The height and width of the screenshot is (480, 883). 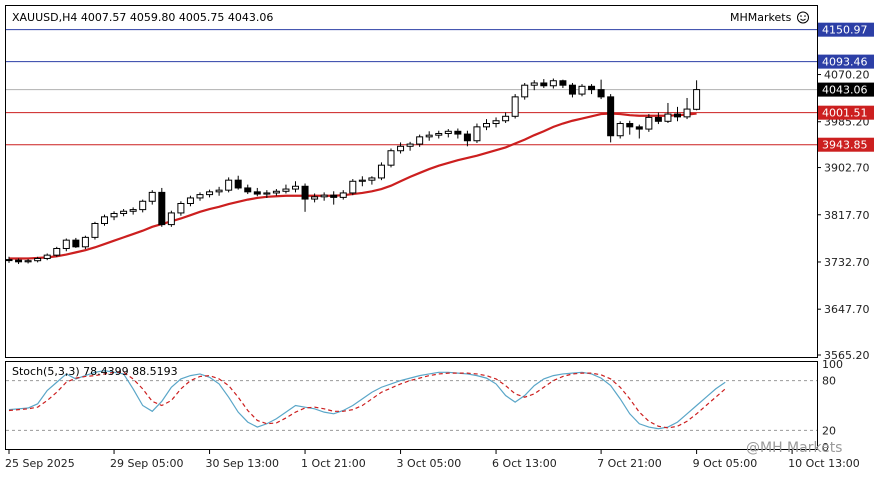 I want to click on time-tick-label: 6 Oct 13:00, so click(x=524, y=463).